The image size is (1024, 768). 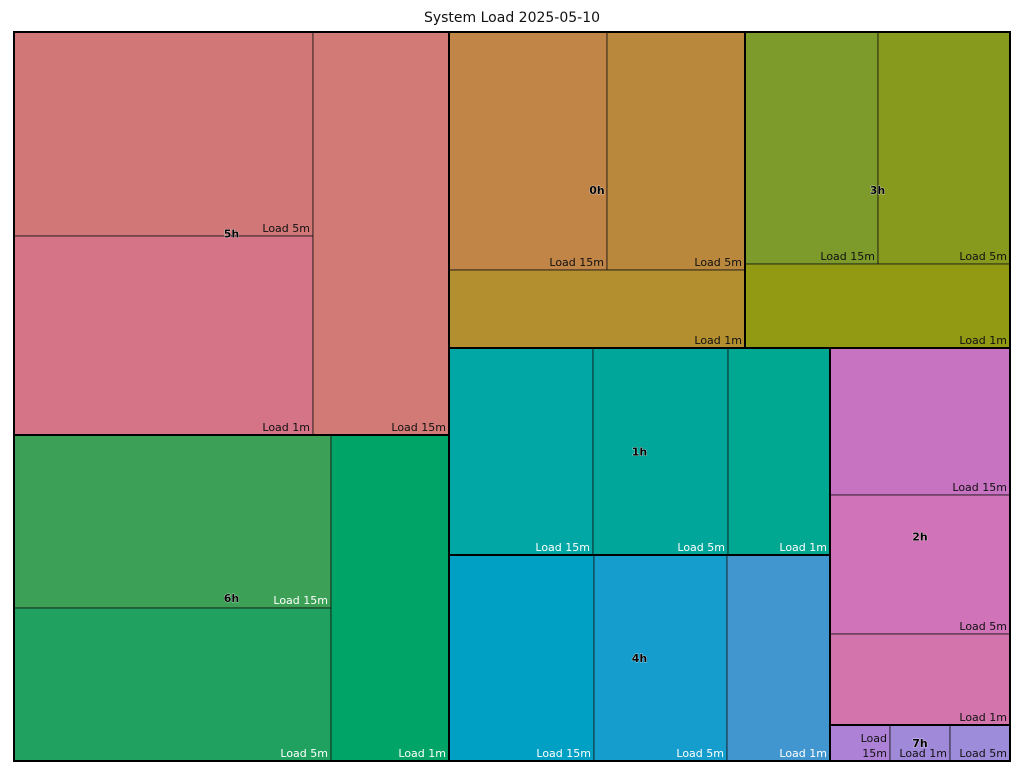 What do you see at coordinates (983, 626) in the screenshot?
I see `tile-label-2h-load-5m: Load 5m` at bounding box center [983, 626].